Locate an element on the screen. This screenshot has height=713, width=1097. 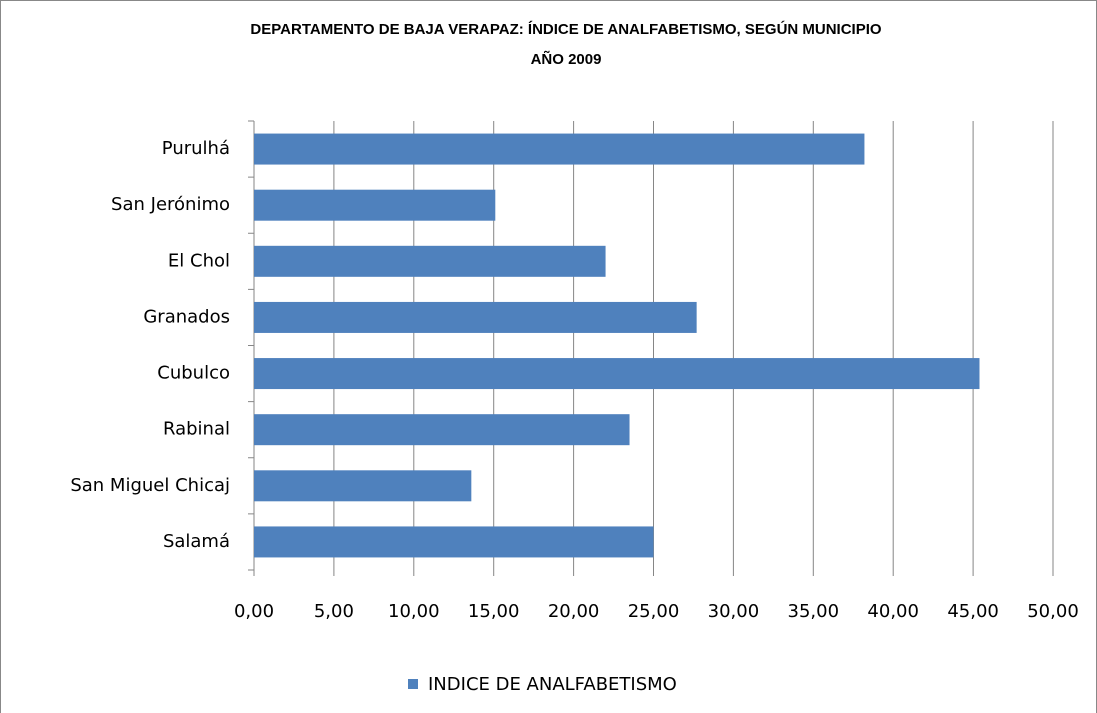
x-tick-label: 15,00 is located at coordinates (494, 611).